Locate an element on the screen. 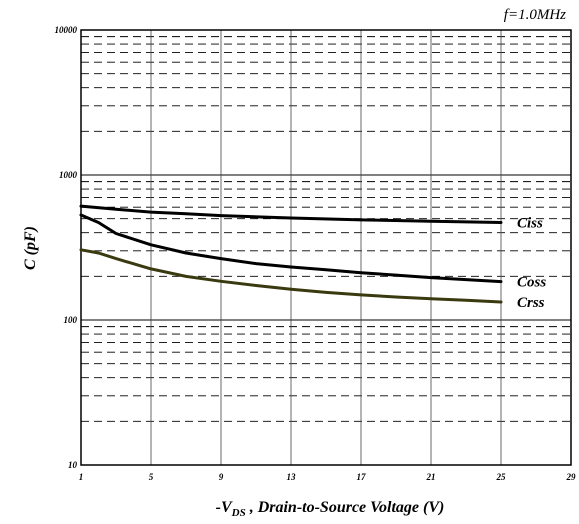 The image size is (579, 524). y-tick-label: 10000 is located at coordinates (66, 30).